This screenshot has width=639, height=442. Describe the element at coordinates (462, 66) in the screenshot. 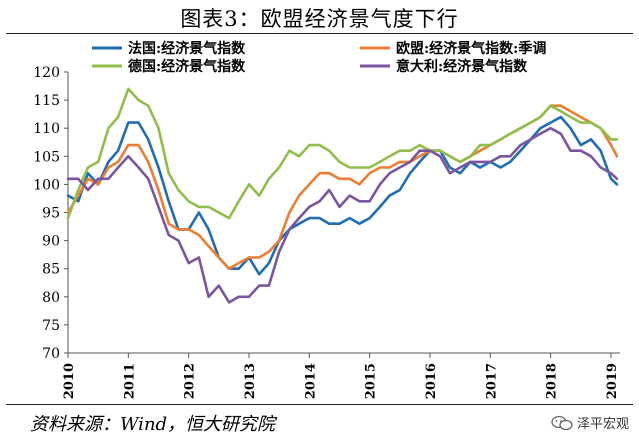

I see `legend-label: 意大利:经济景气指数` at that location.